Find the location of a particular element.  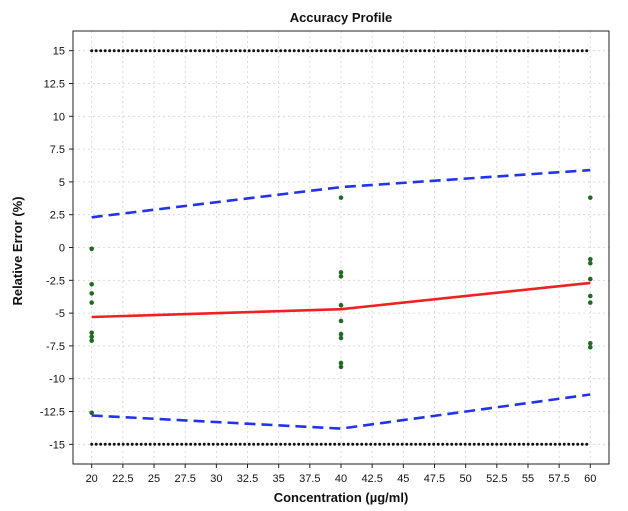

x-tick-label: 30 is located at coordinates (216, 479).